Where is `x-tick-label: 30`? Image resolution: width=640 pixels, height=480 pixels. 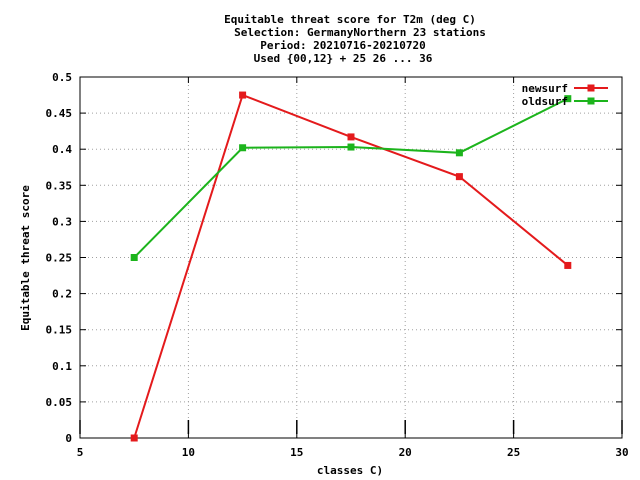 x-tick-label: 30 is located at coordinates (621, 452).